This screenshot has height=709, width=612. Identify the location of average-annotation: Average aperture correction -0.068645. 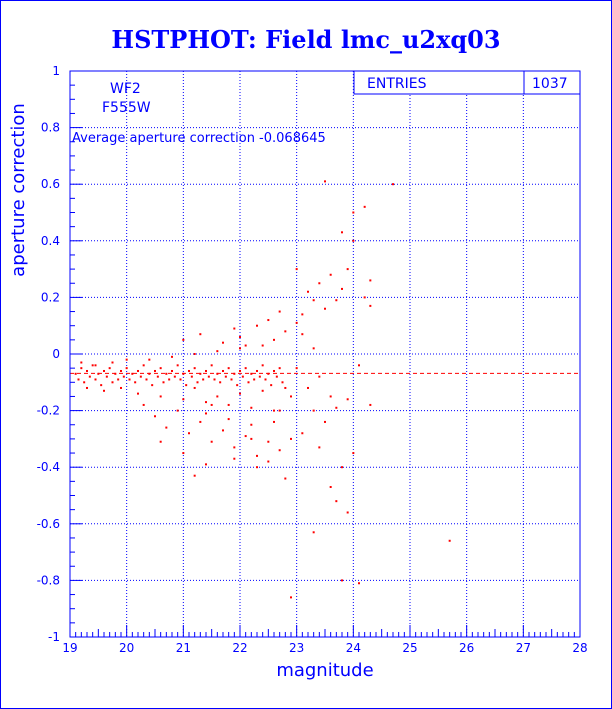
(199, 138).